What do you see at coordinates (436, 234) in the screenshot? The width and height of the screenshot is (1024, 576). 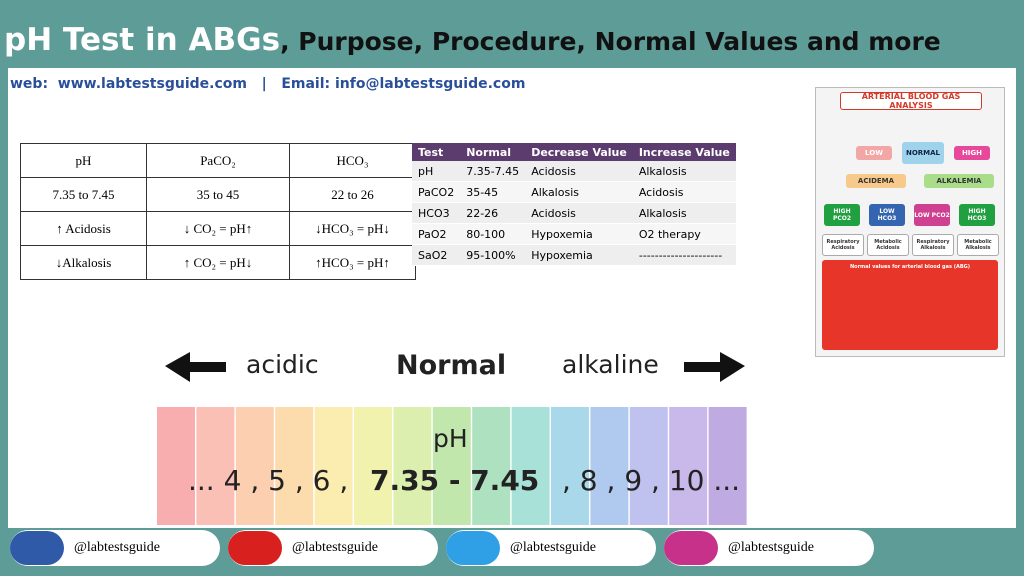 I see `cell: PaO2` at bounding box center [436, 234].